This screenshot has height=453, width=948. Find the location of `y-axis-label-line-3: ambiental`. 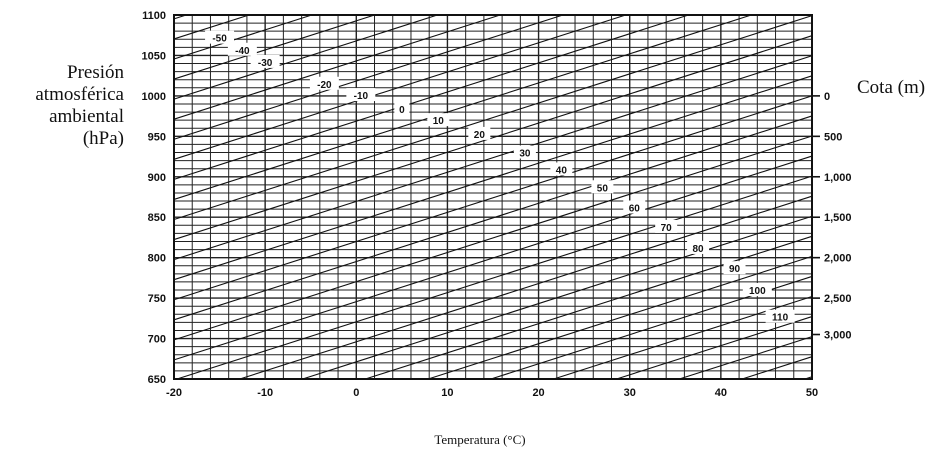

y-axis-label-line-3: ambiental is located at coordinates (86, 116).